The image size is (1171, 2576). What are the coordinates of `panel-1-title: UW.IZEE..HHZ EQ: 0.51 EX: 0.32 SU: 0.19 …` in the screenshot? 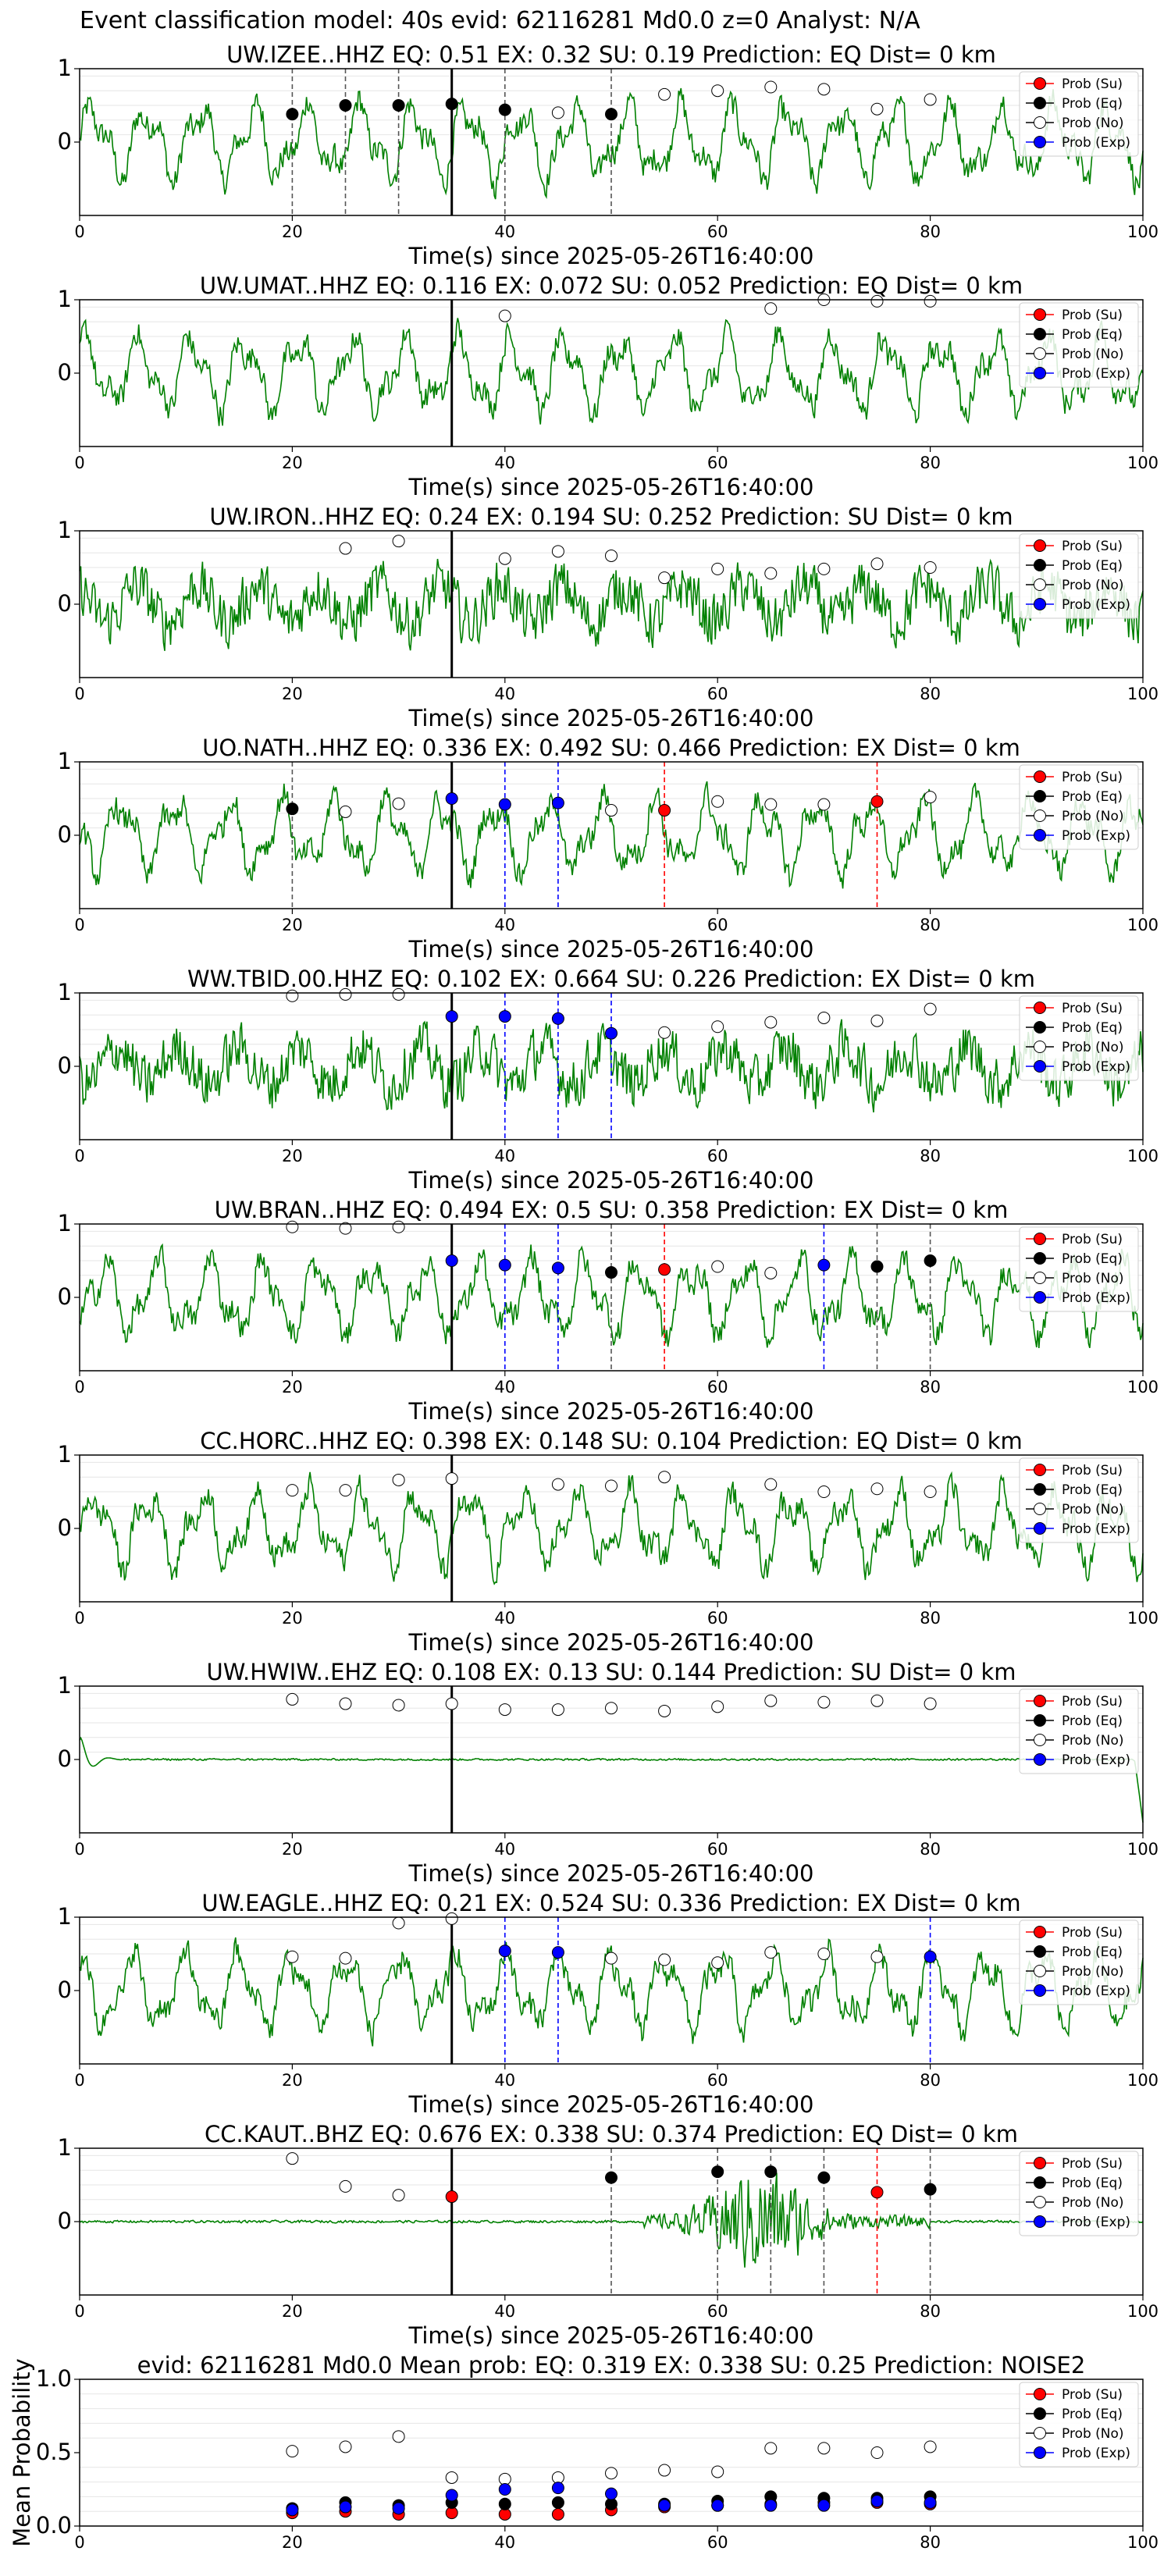 It's located at (611, 54).